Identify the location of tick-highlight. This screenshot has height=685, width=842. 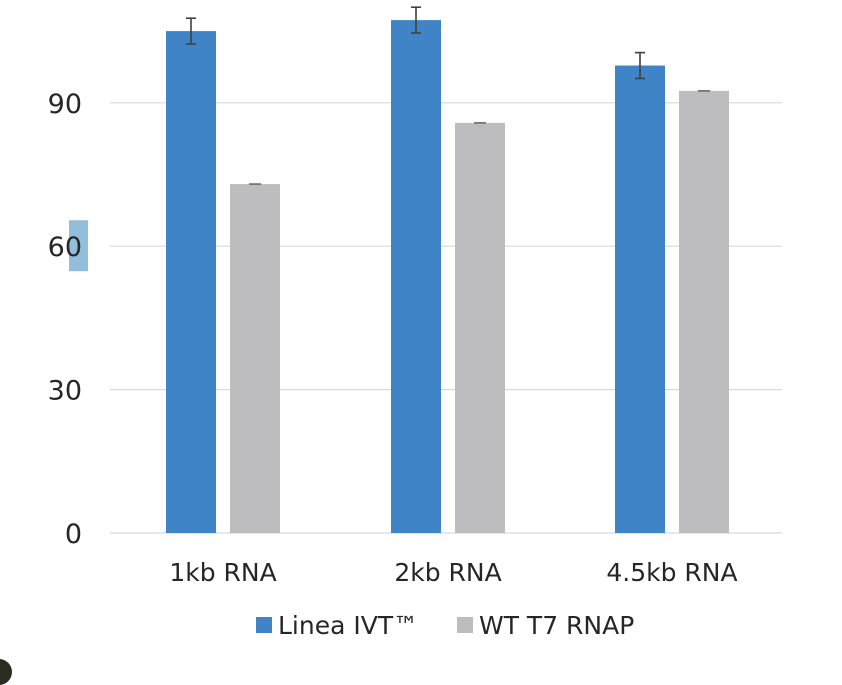
(78, 246).